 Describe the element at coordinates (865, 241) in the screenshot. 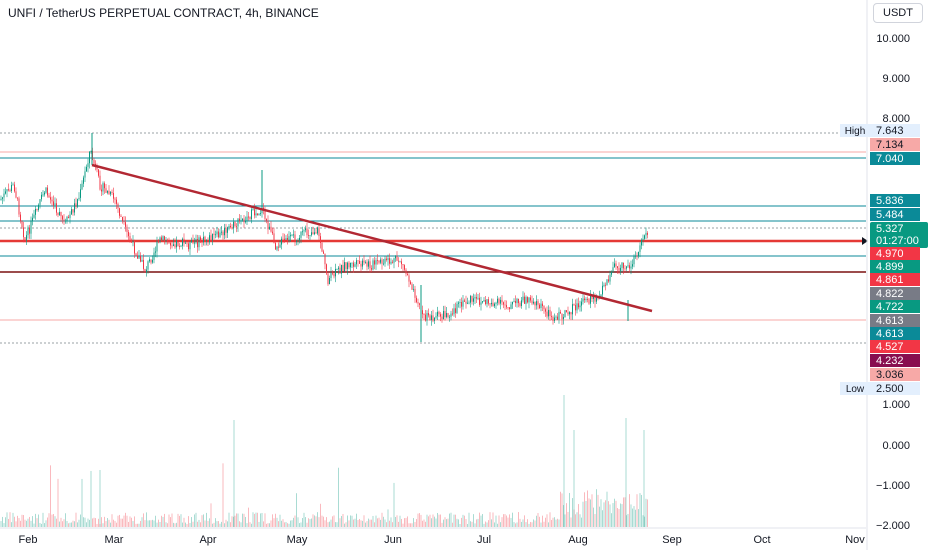

I see `current-price-arrow` at that location.